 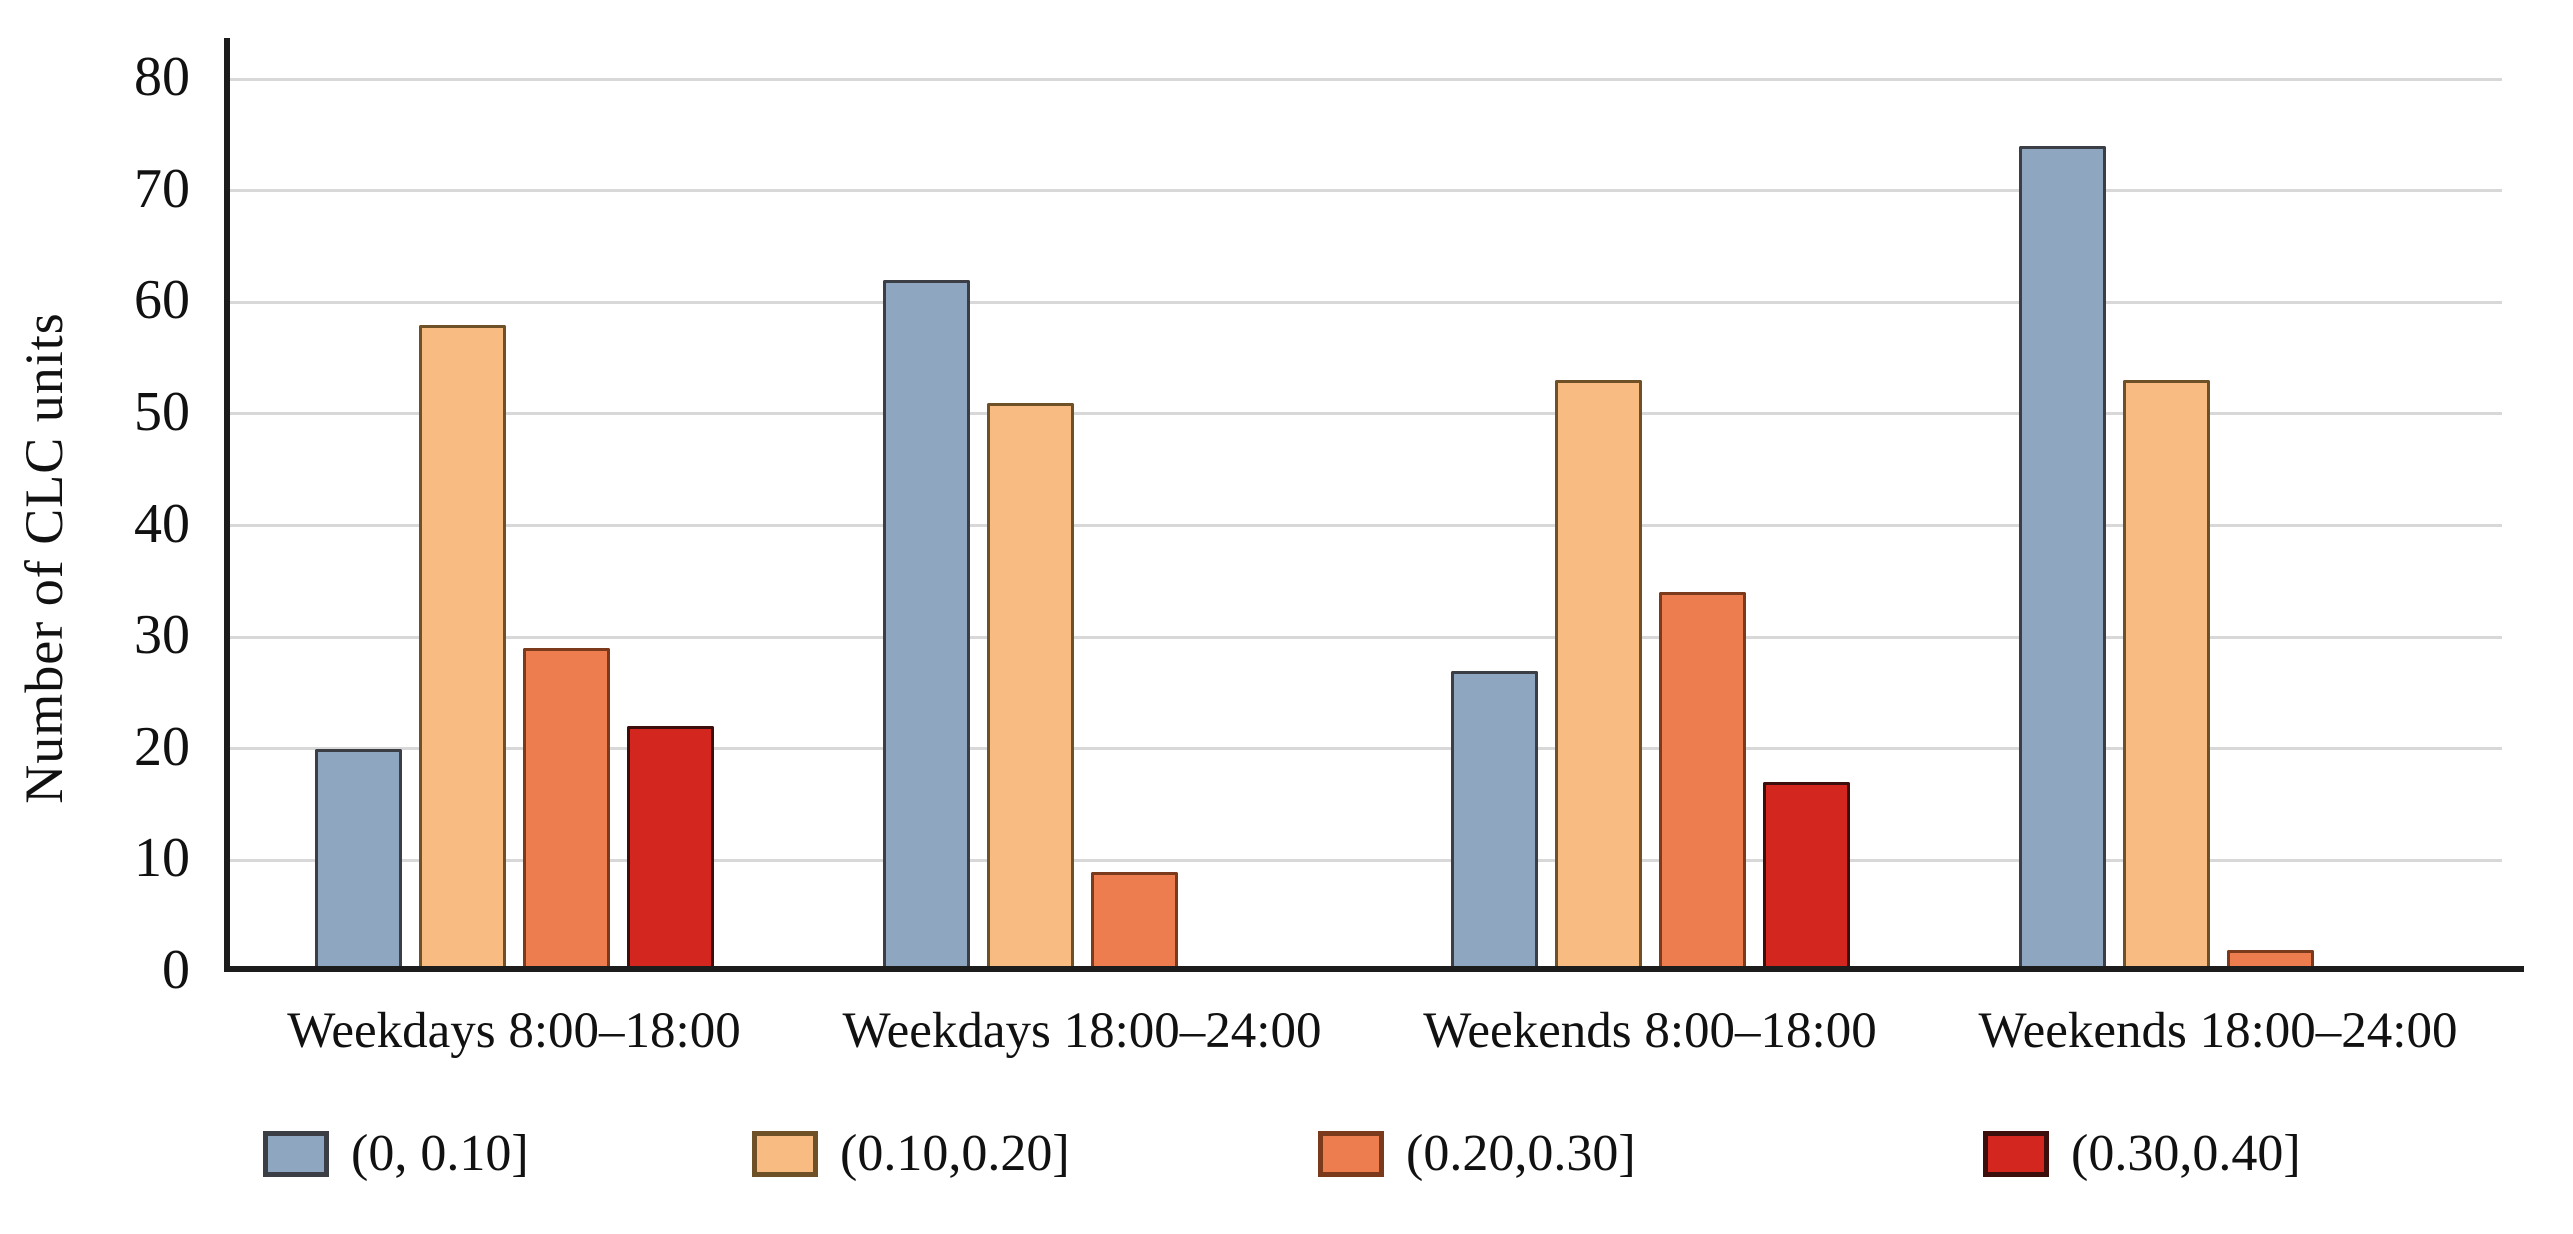 What do you see at coordinates (162, 411) in the screenshot?
I see `y-tick-label: 50` at bounding box center [162, 411].